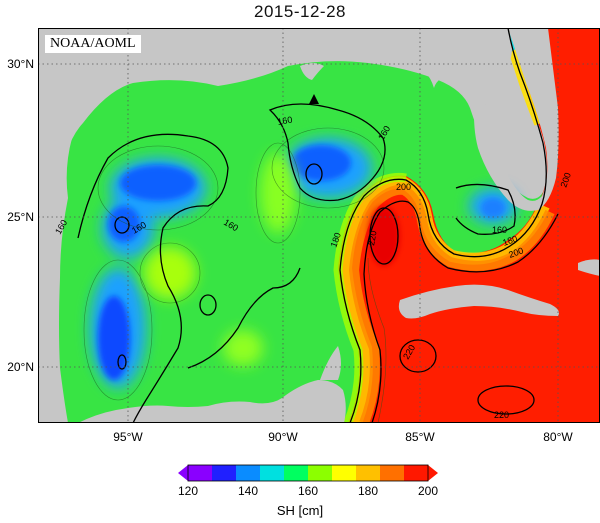  What do you see at coordinates (20, 64) in the screenshot?
I see `lat-label: 30°N` at bounding box center [20, 64].